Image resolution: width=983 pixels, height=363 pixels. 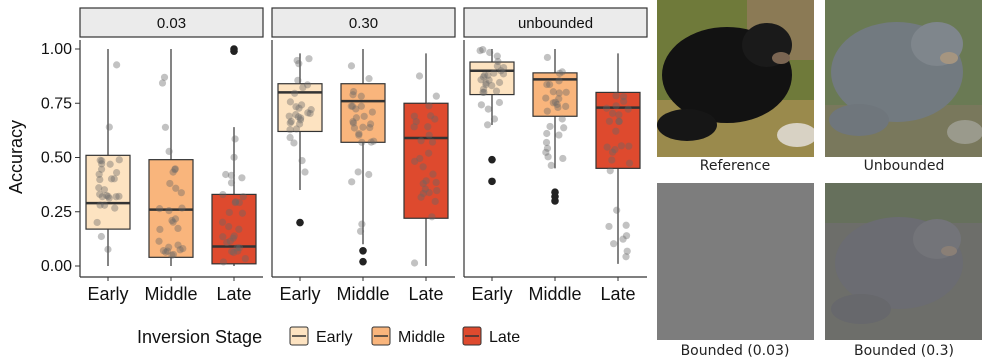 What do you see at coordinates (421, 337) in the screenshot?
I see `legend-label: Middle` at bounding box center [421, 337].